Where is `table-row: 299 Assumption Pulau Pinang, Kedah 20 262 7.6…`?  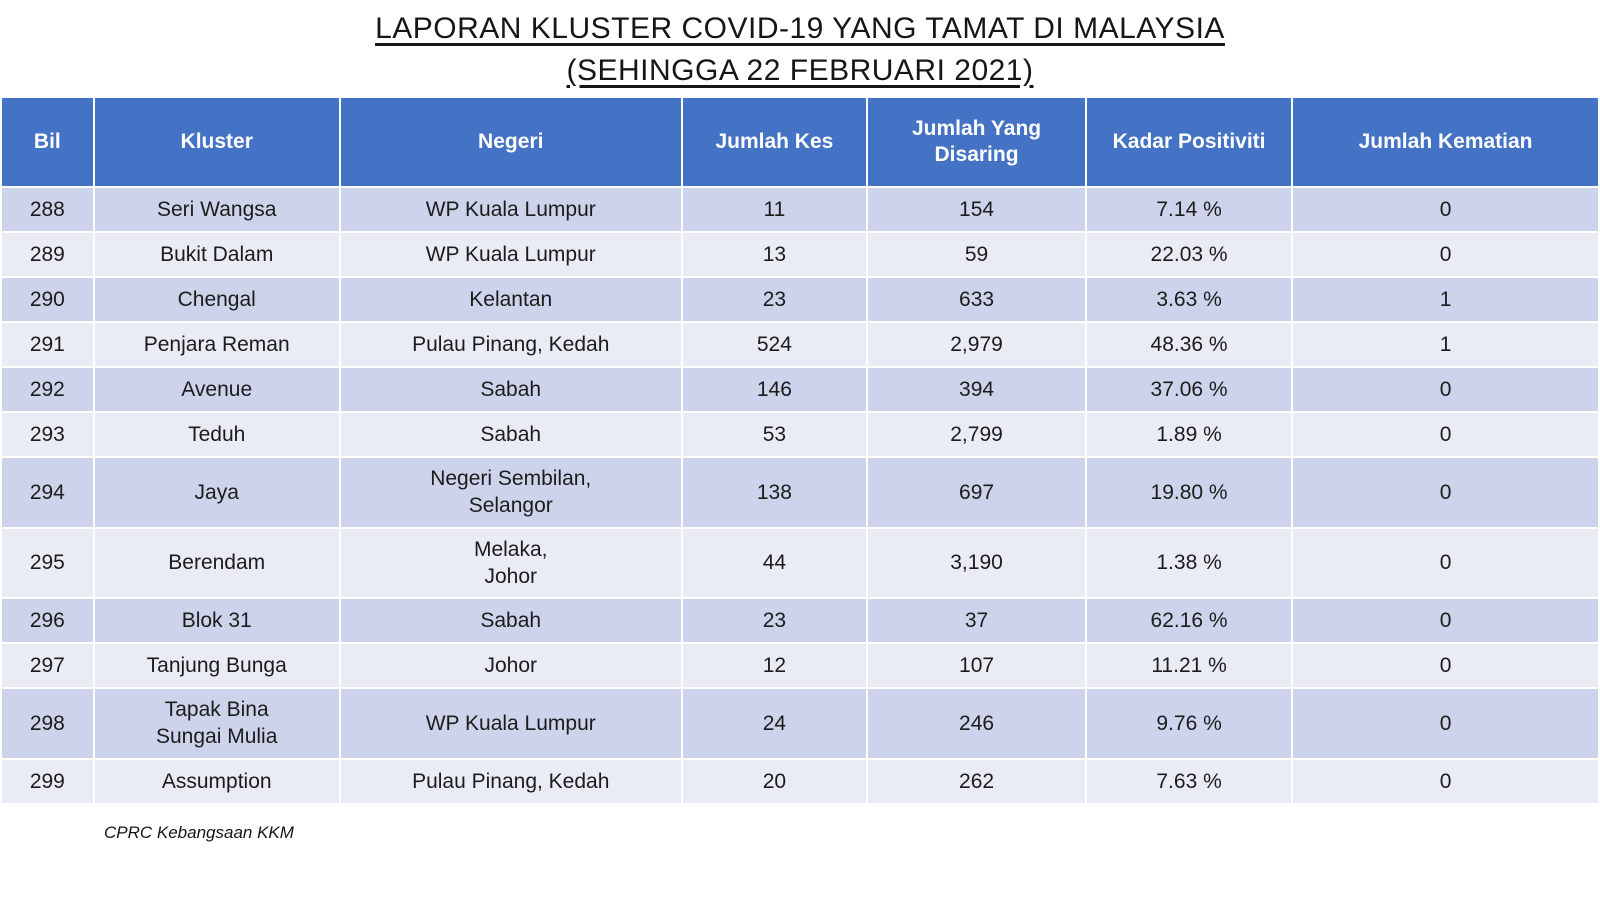 table-row: 299 Assumption Pulau Pinang, Kedah 20 262 7.6… is located at coordinates (800, 781).